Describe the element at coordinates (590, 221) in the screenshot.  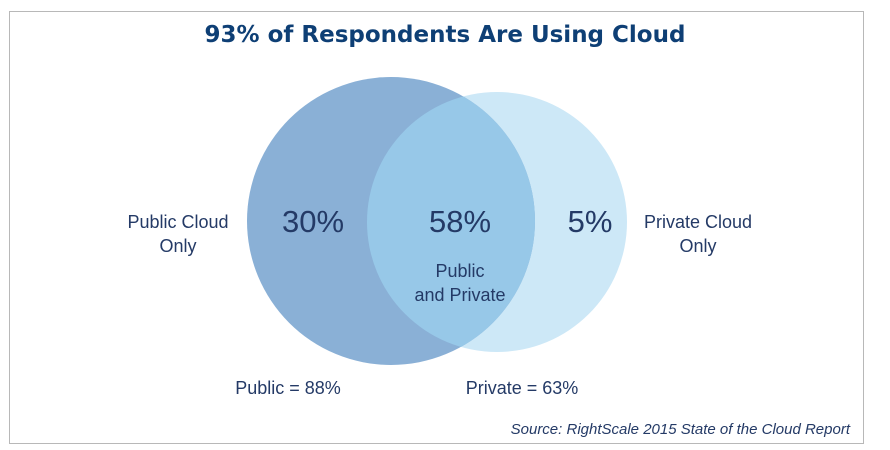
I see `private-only-value: 5%` at that location.